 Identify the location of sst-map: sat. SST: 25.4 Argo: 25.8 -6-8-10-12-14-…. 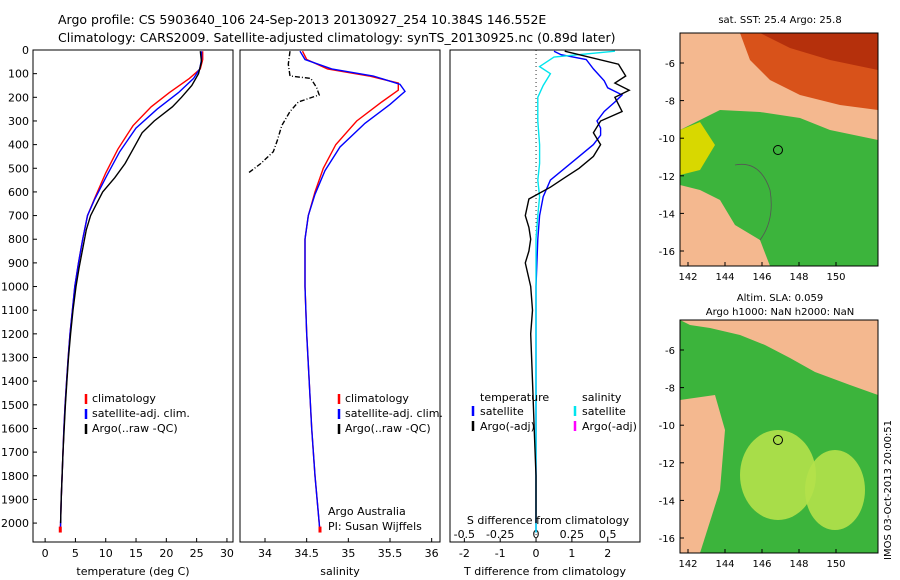
(769, 149).